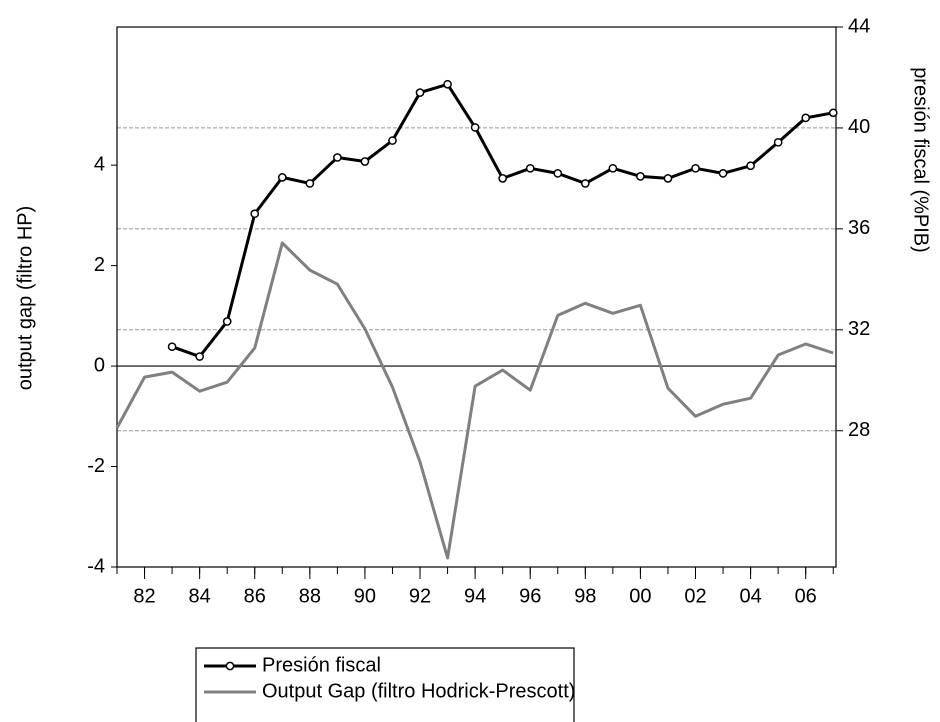 The height and width of the screenshot is (722, 940). I want to click on x-tick-label: 82, so click(144, 596).